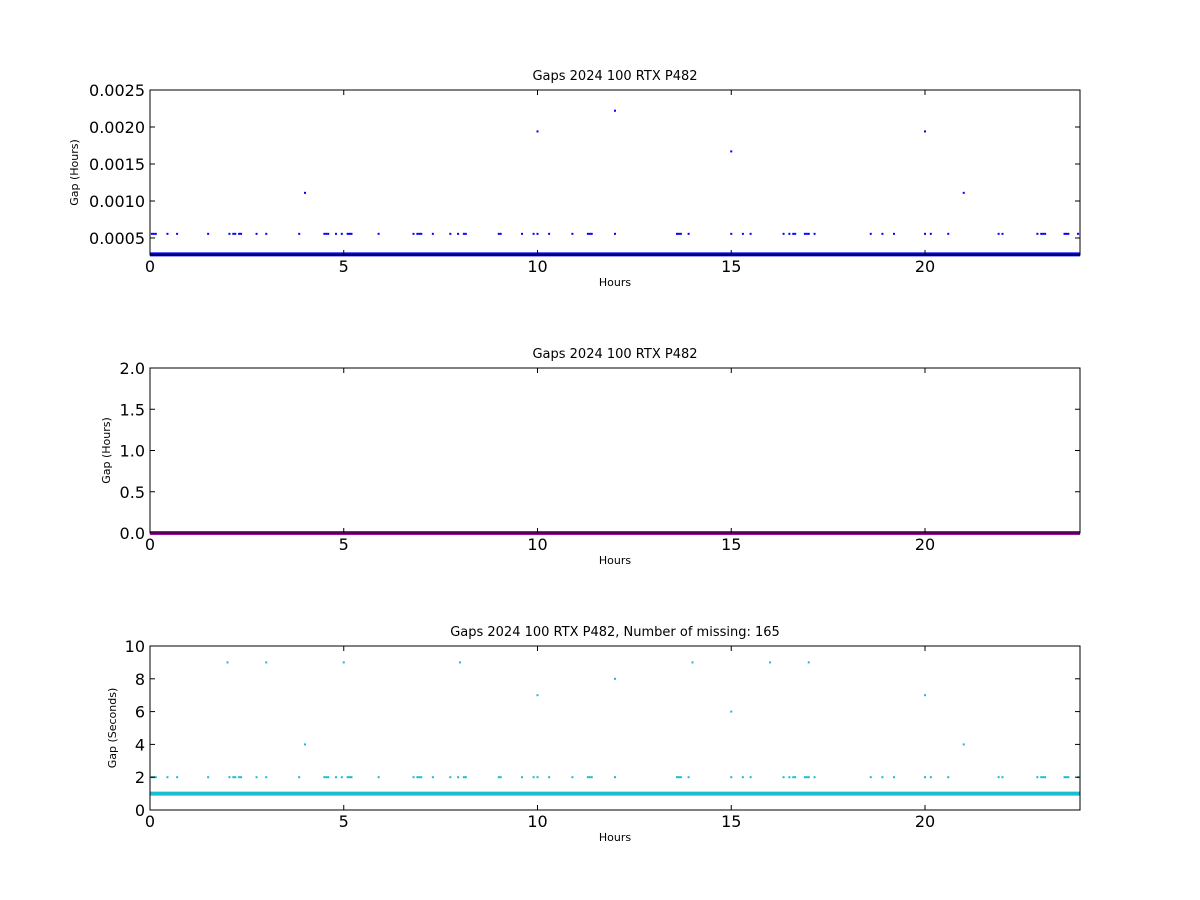 This screenshot has width=1200, height=900. Describe the element at coordinates (140, 744) in the screenshot. I see `y-tick-label: 4` at that location.